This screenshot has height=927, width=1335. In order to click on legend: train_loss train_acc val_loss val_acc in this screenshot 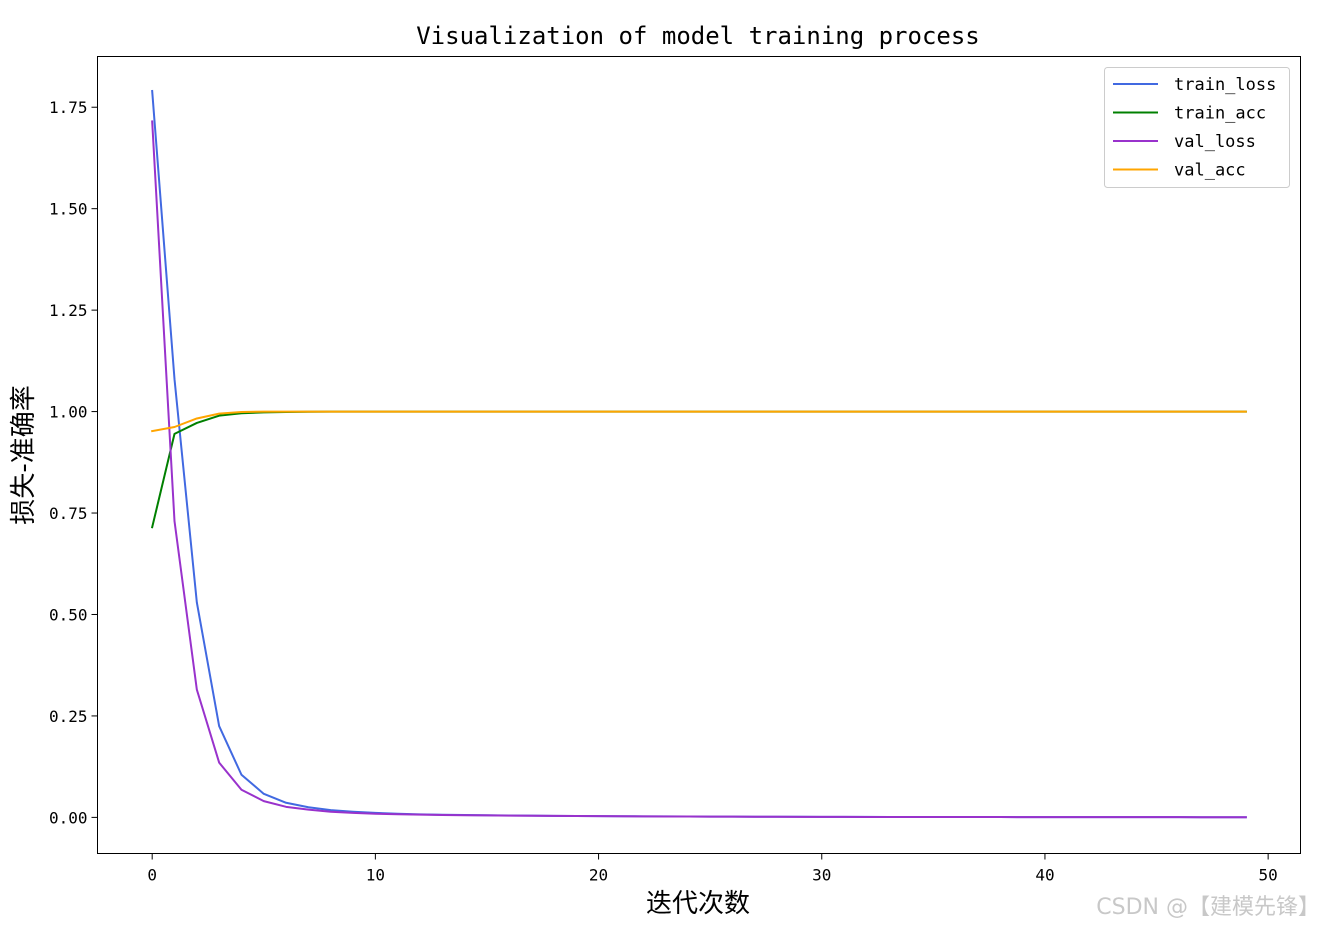, I will do `click(1197, 127)`.